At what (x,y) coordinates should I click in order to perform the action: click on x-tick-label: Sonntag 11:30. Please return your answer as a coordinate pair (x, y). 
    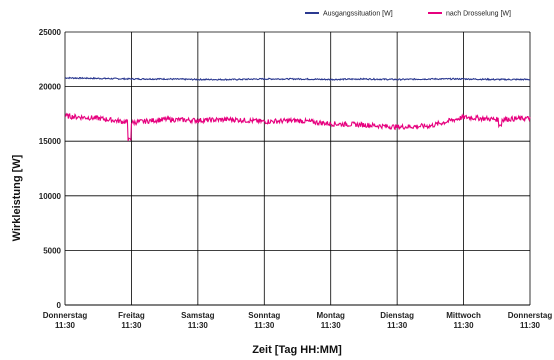
    Looking at the image, I should click on (264, 320).